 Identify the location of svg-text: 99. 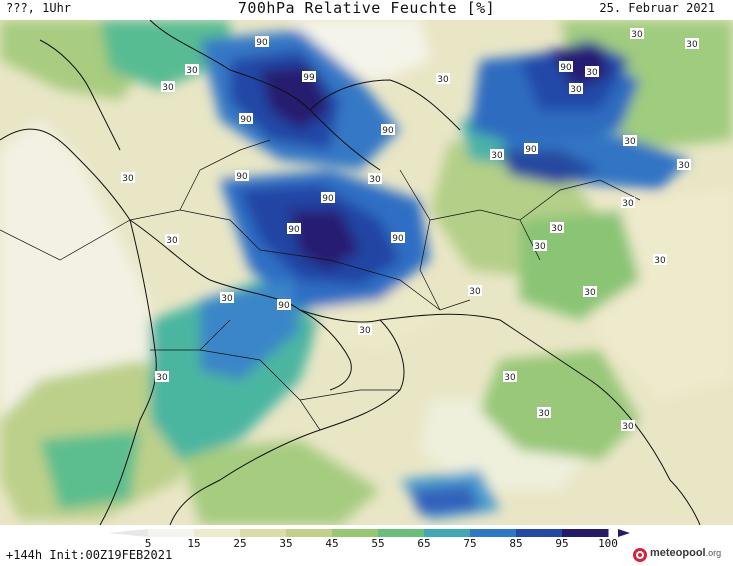
(309, 78).